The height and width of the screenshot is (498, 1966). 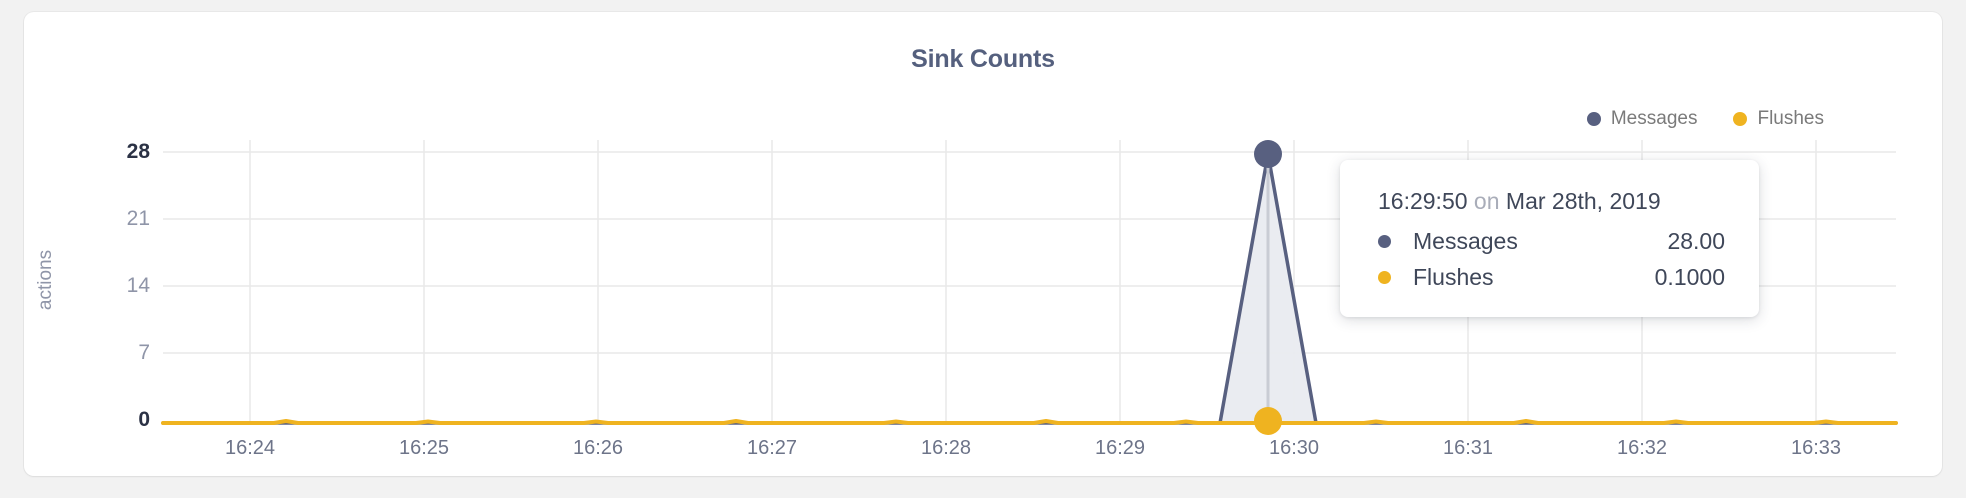 I want to click on x-tick-7: 16:31, so click(x=1468, y=448).